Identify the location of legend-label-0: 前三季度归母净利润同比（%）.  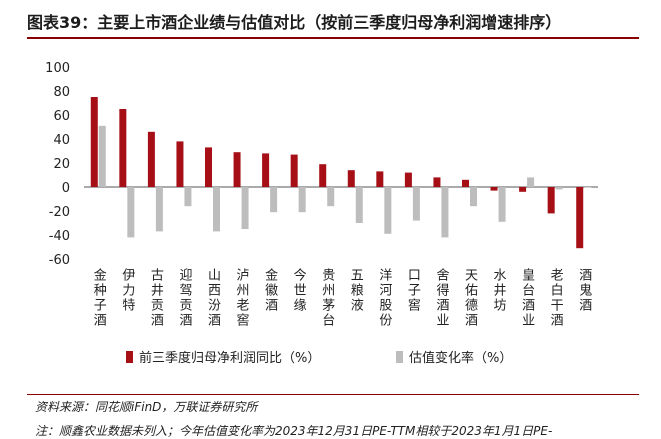
(229, 358).